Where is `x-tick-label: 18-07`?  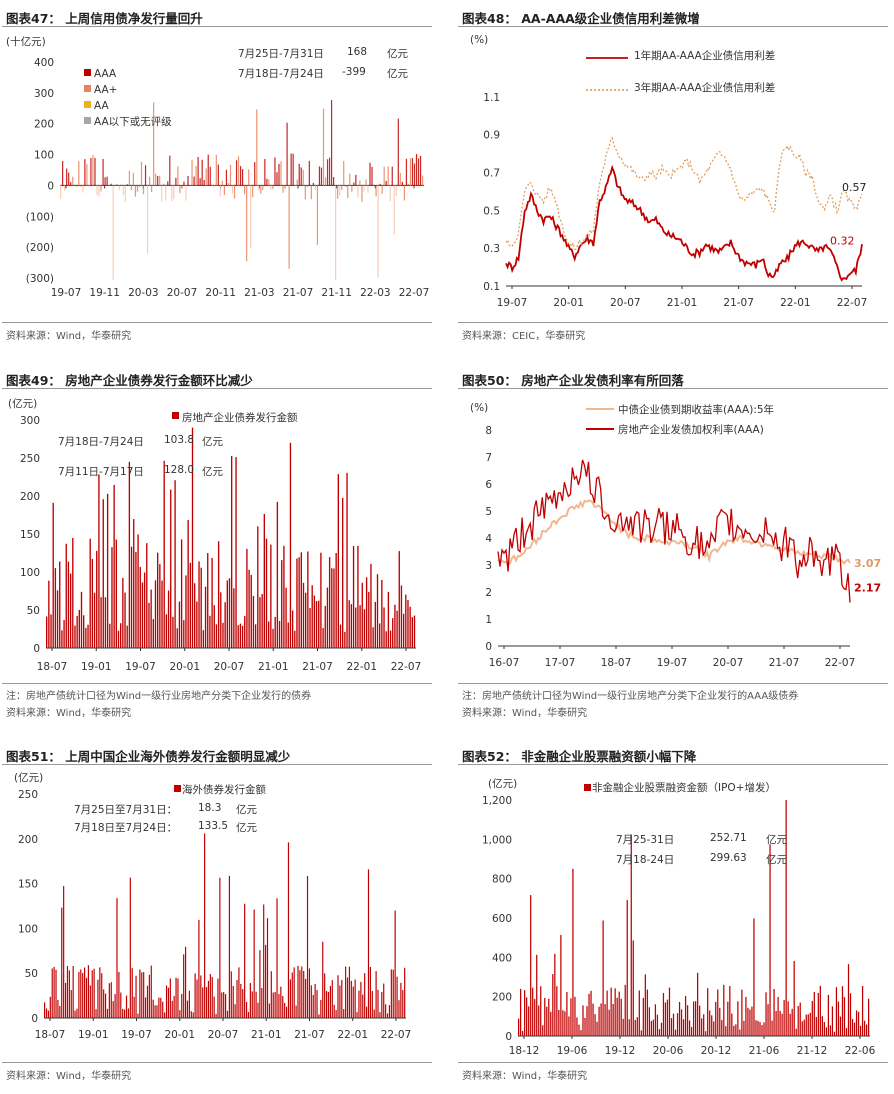
x-tick-label: 18-07 is located at coordinates (52, 667).